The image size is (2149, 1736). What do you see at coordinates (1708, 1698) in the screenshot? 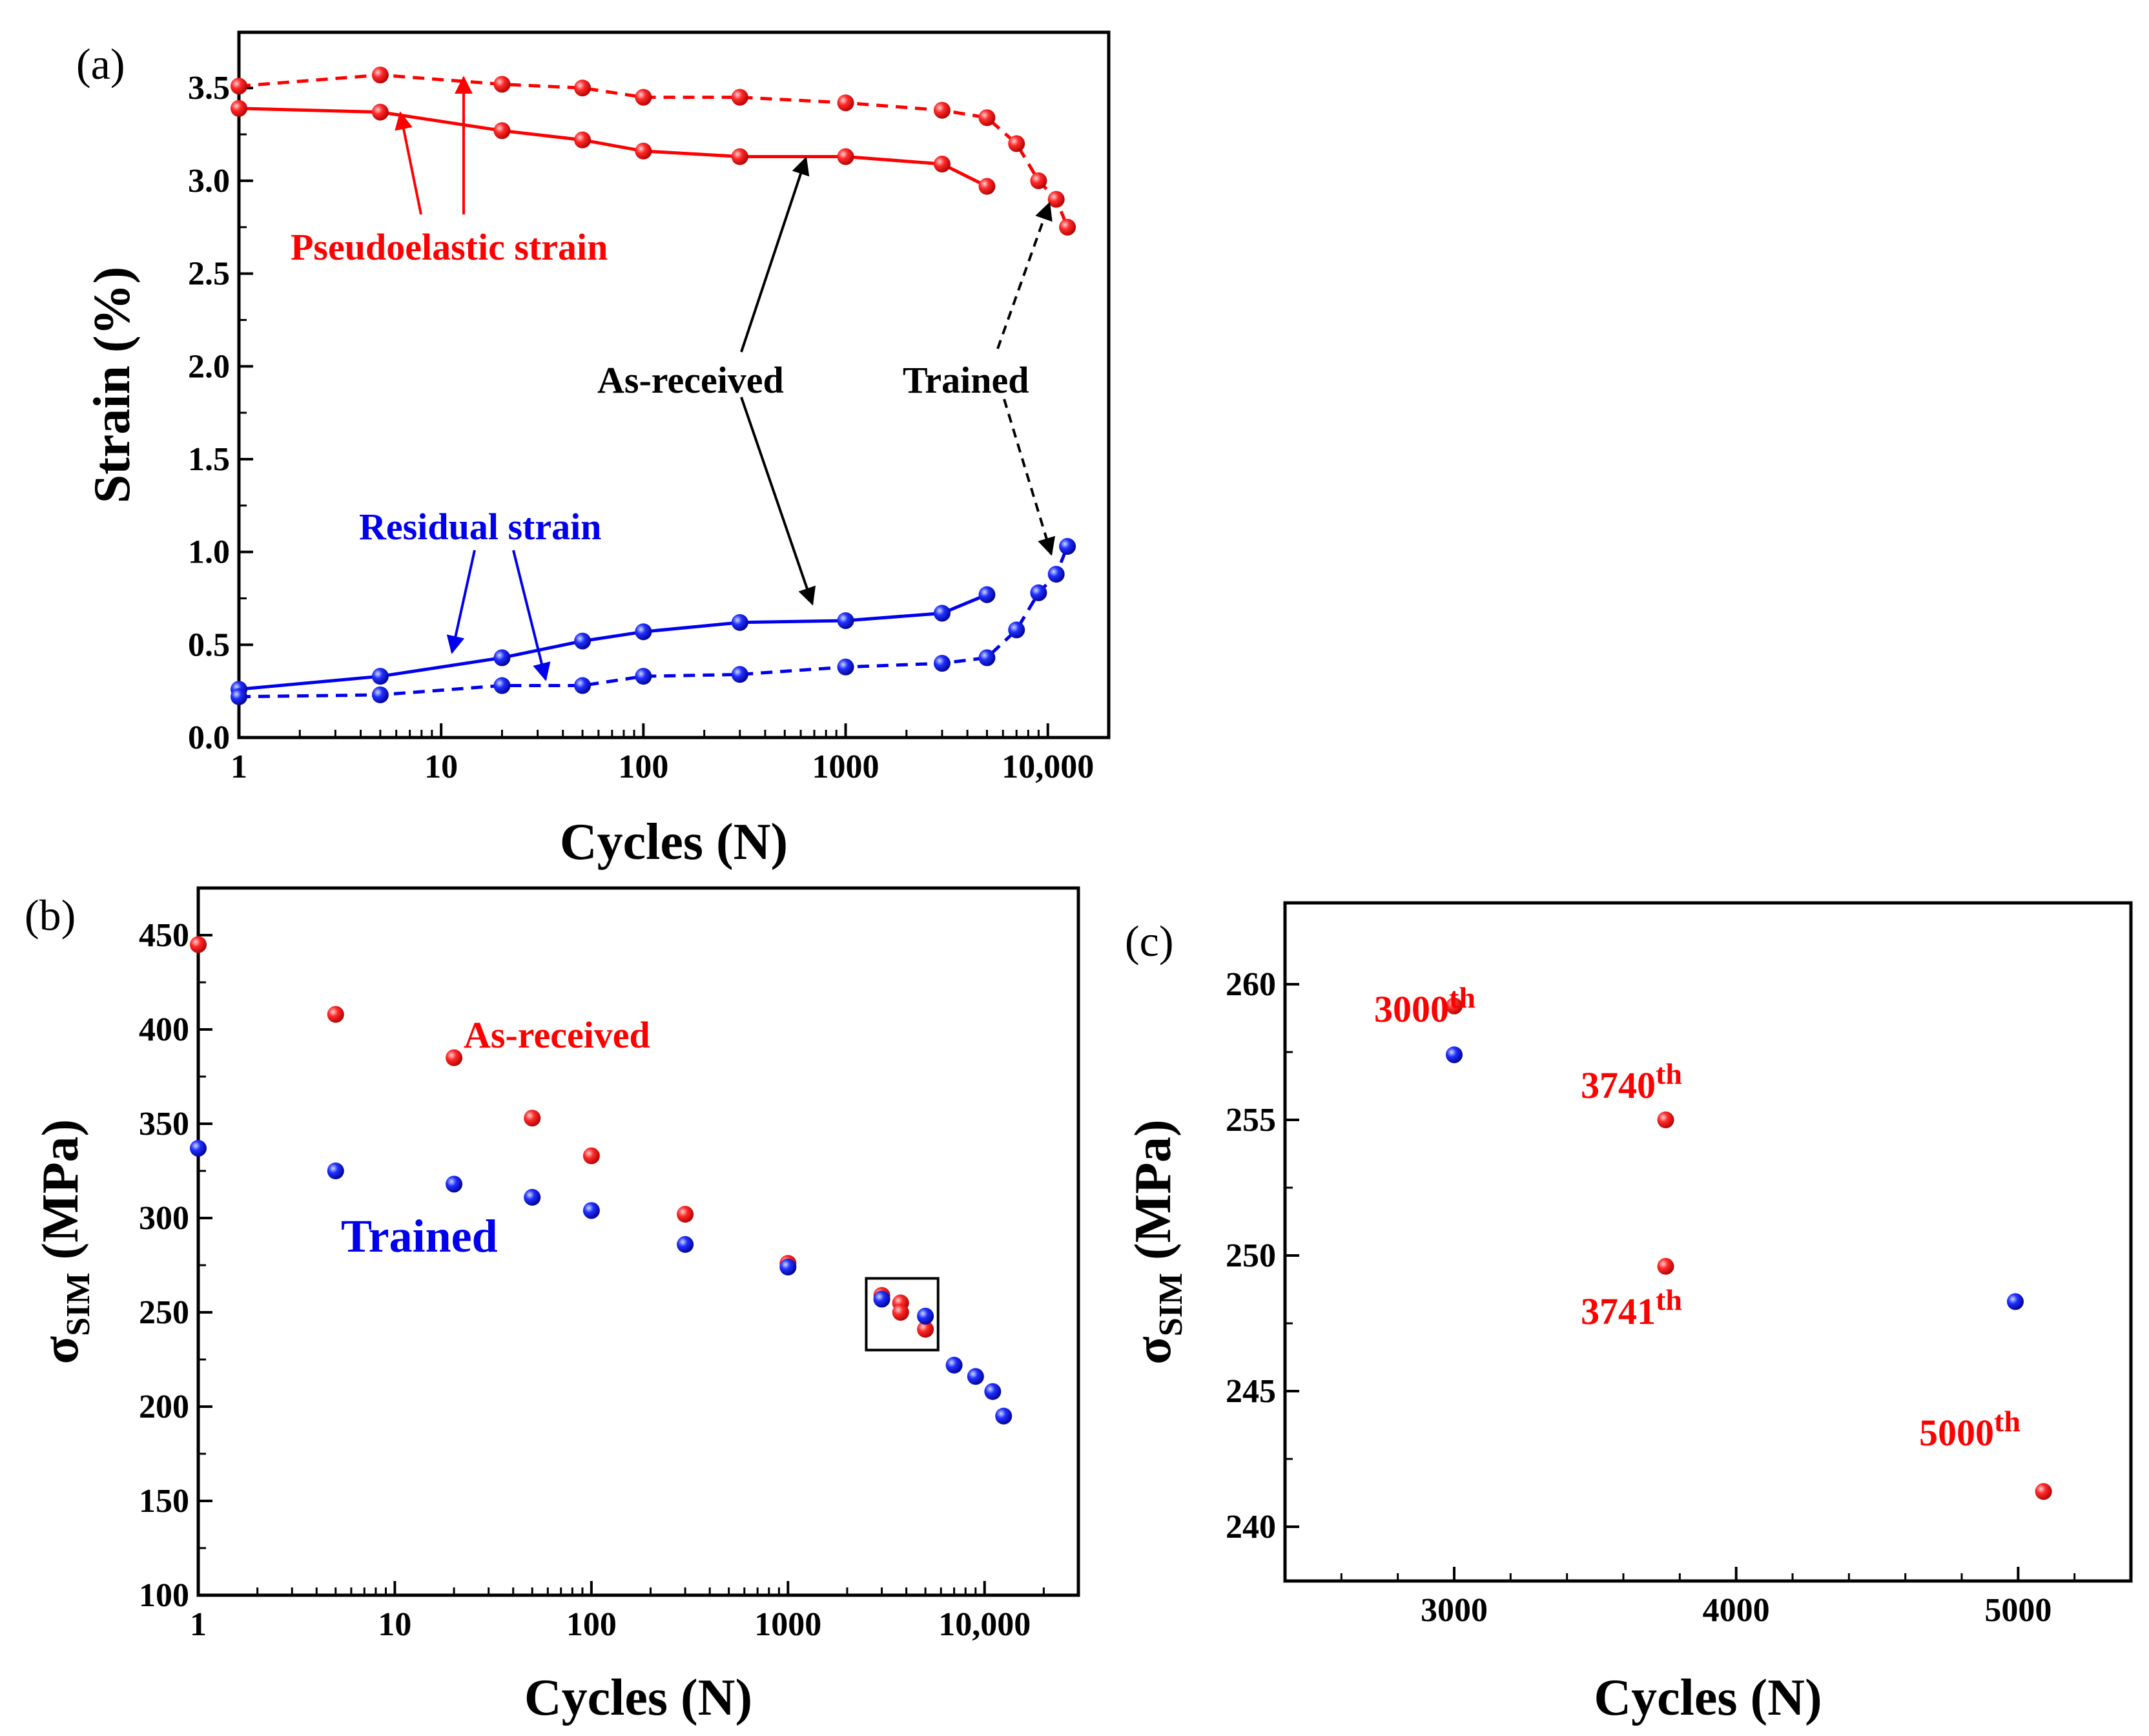
I see `c-xlabel: Cycles (N)` at bounding box center [1708, 1698].